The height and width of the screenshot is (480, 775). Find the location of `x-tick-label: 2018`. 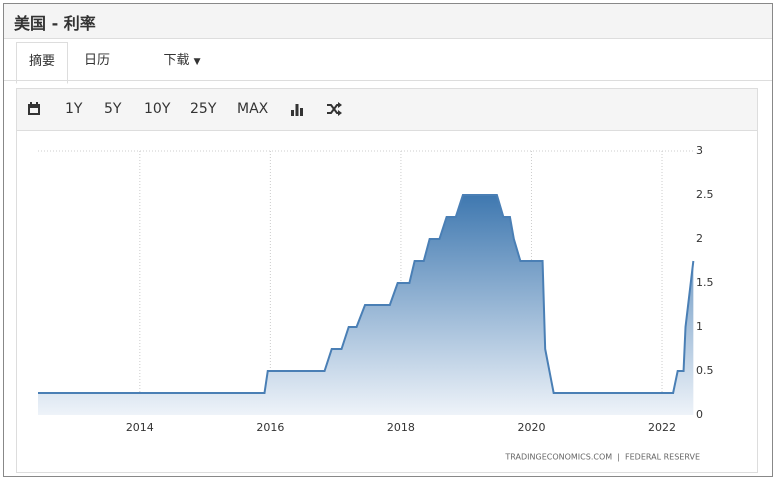

x-tick-label: 2018 is located at coordinates (401, 427).